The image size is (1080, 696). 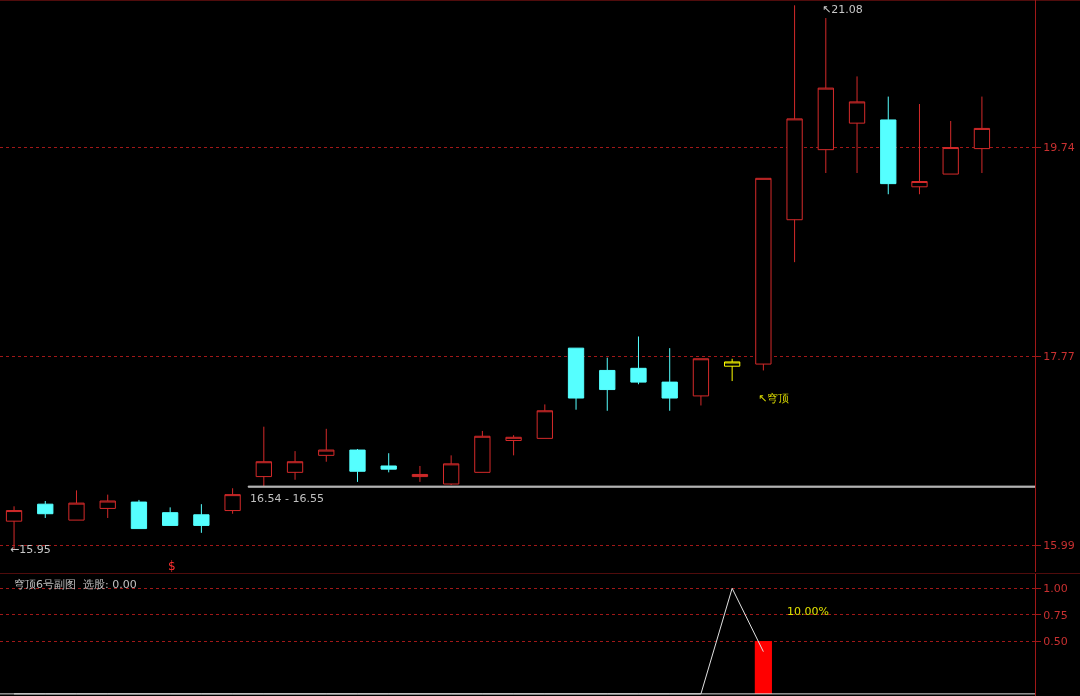 I want to click on y-tick-label: 1.00, so click(x=1055, y=589).